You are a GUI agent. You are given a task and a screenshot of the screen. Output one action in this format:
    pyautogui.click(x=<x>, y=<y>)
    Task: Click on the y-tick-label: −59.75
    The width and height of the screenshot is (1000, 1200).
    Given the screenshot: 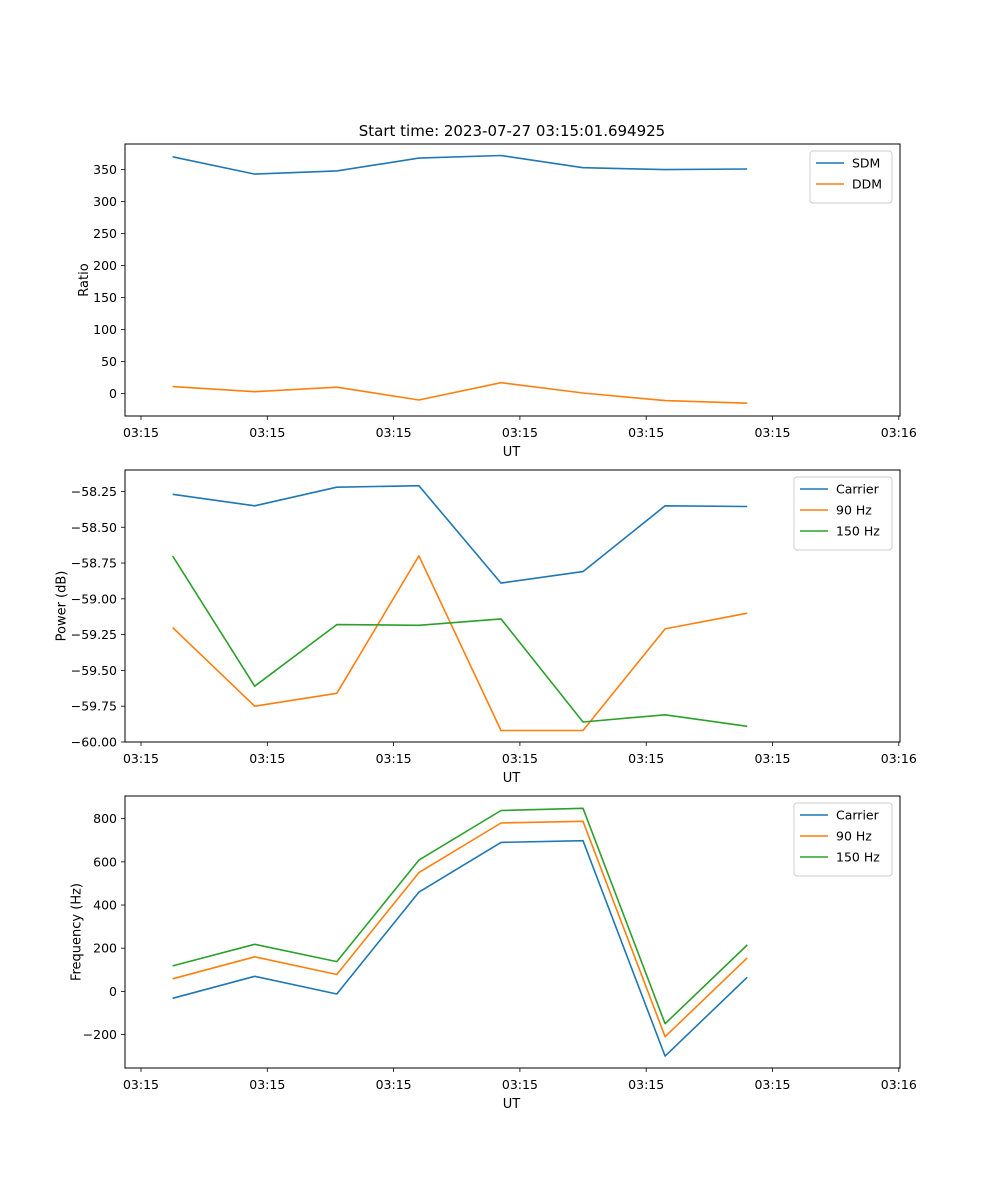 What is the action you would take?
    pyautogui.click(x=94, y=706)
    